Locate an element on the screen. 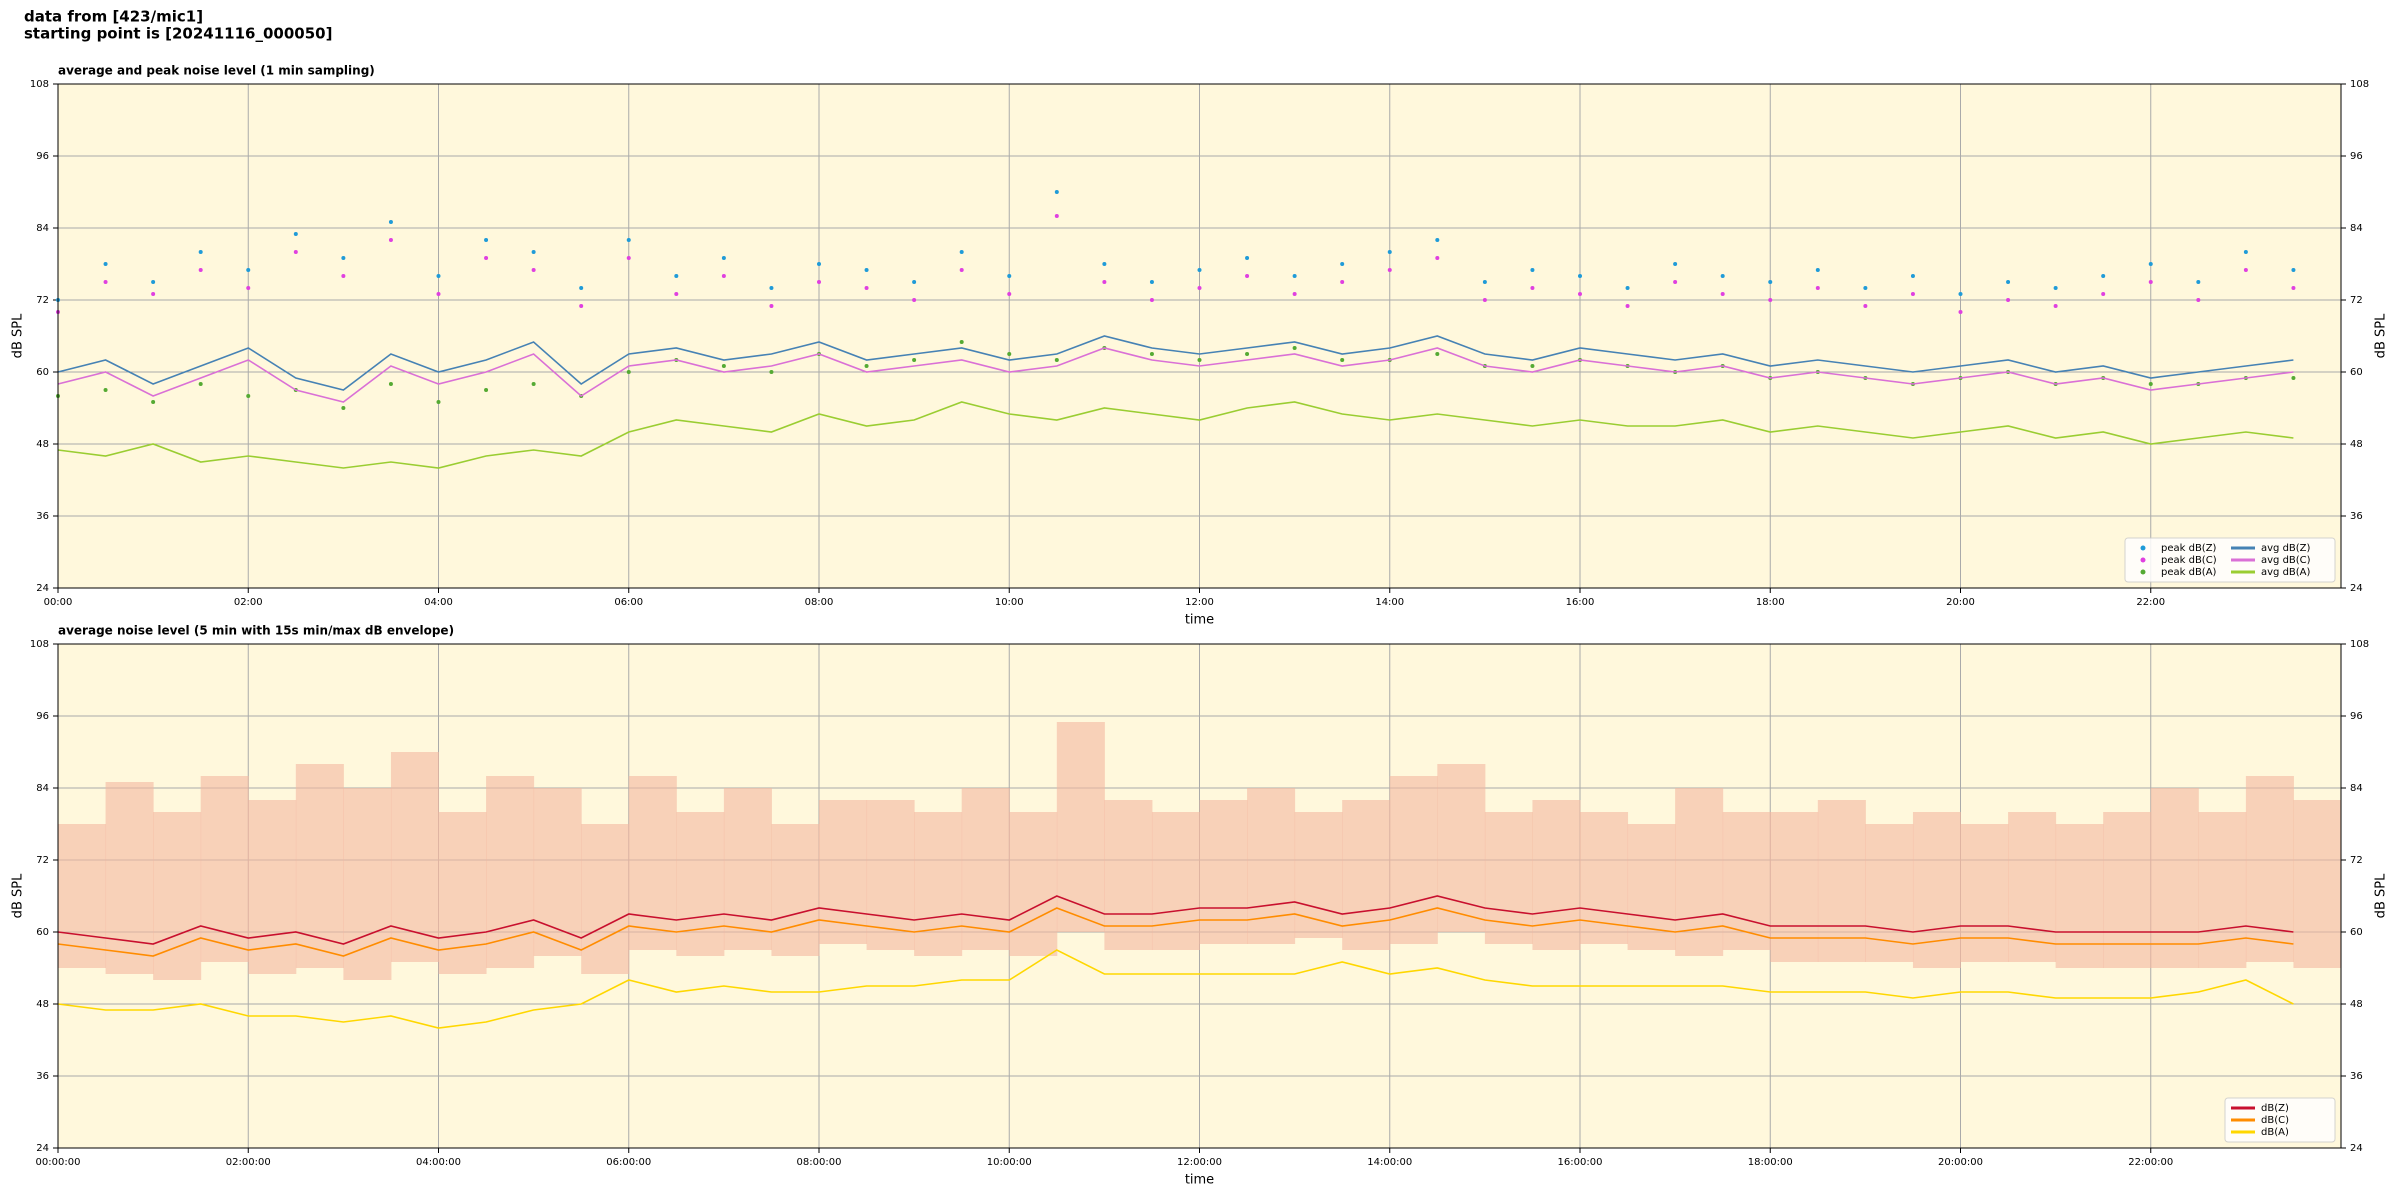 The image size is (2400, 1200). x-tick-label: 06:00:00 is located at coordinates (628, 1162).